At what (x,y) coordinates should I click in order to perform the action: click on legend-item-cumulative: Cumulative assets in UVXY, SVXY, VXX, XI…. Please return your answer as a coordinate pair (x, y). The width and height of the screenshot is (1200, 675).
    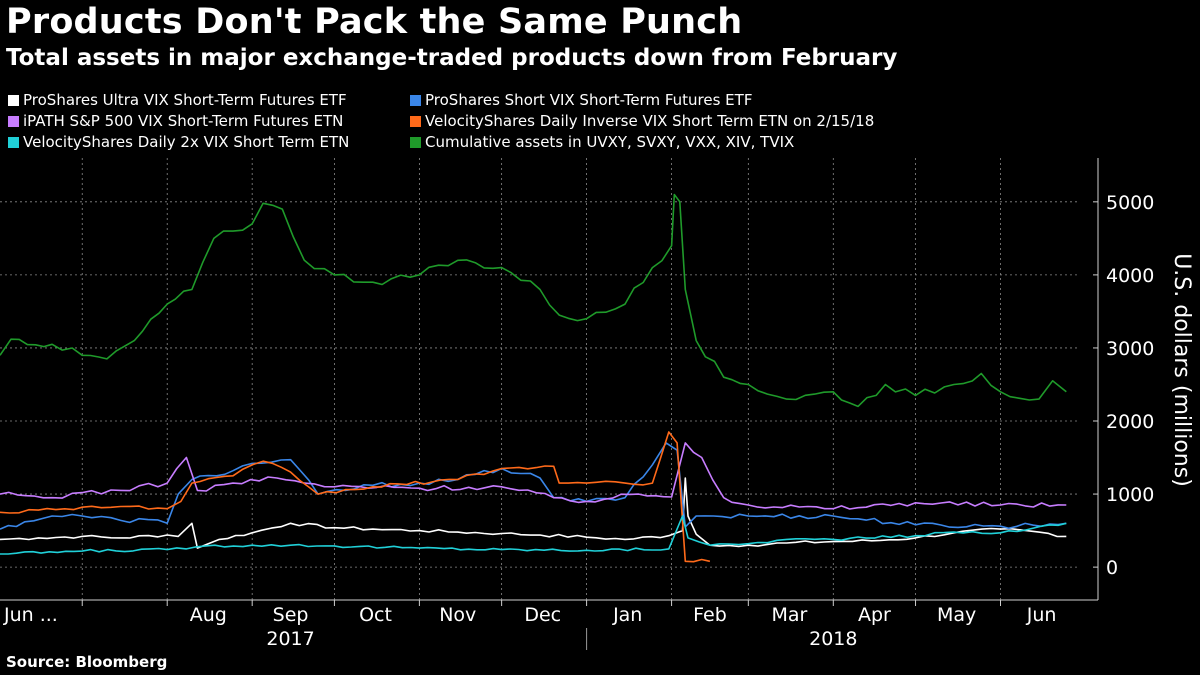
    Looking at the image, I should click on (602, 142).